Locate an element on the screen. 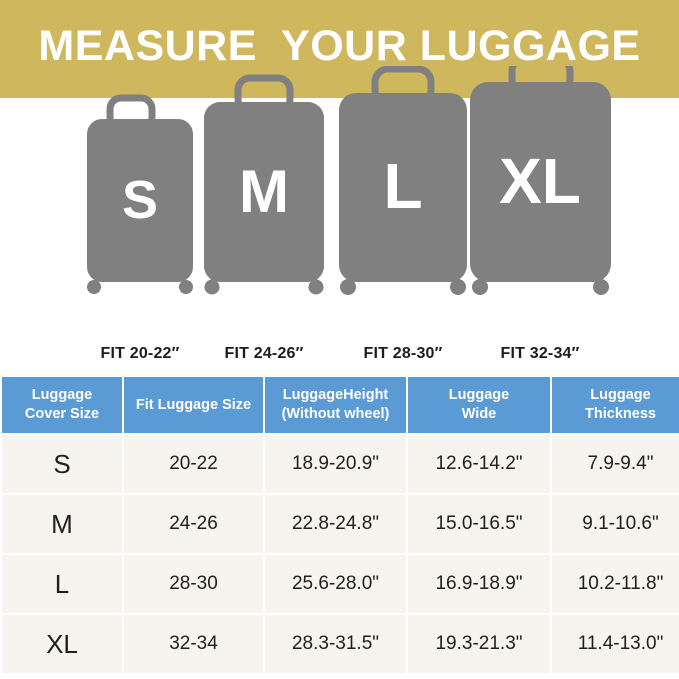 The image size is (679, 679). page-banner: MEASURE YOUR LUGGAGE is located at coordinates (339, 49).